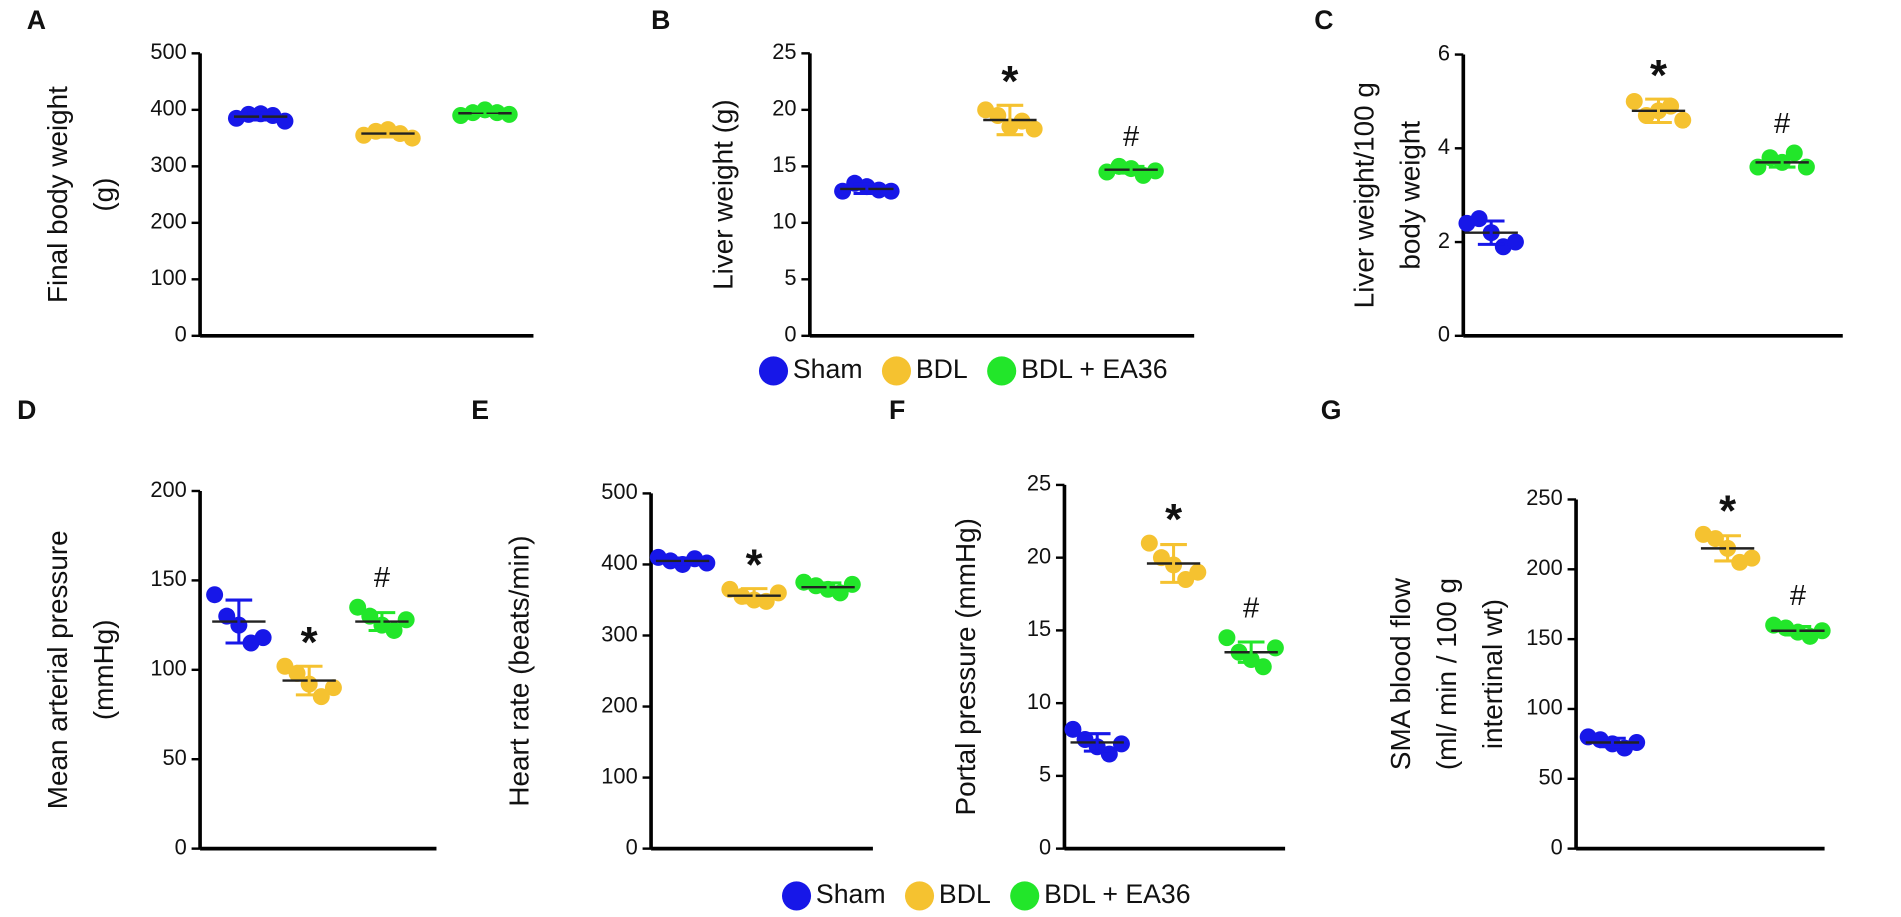 This screenshot has height=917, width=1901. Describe the element at coordinates (57, 194) in the screenshot. I see `y-axis-label: Final body weight` at that location.